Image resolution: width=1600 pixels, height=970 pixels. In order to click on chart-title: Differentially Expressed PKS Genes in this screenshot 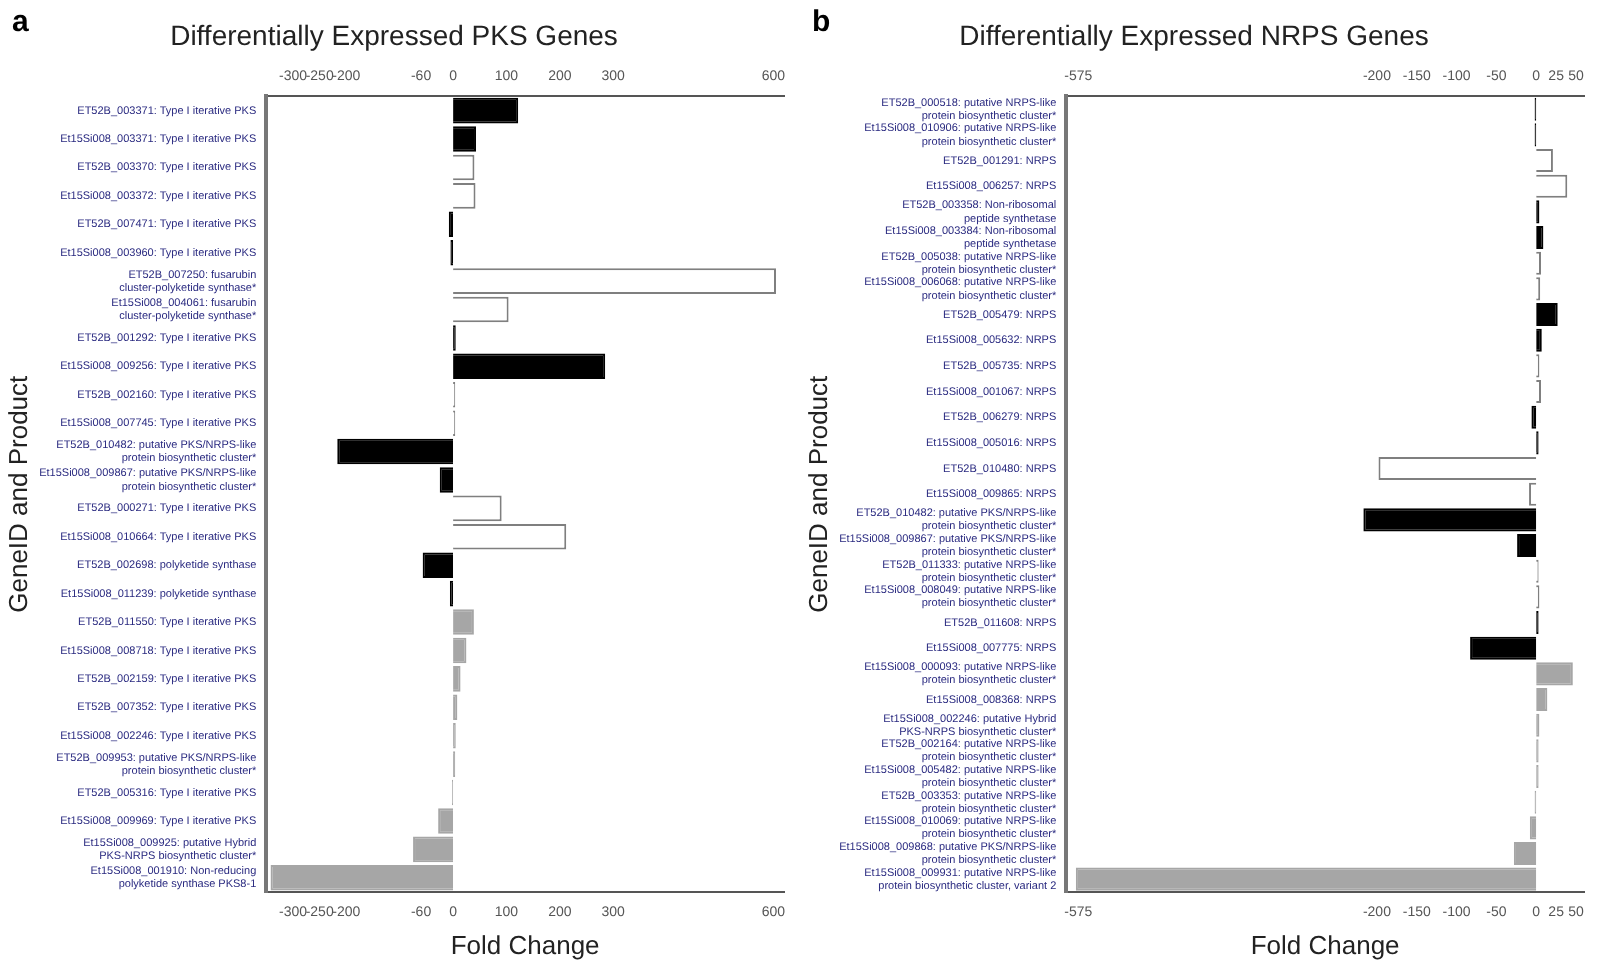, I will do `click(394, 34)`.